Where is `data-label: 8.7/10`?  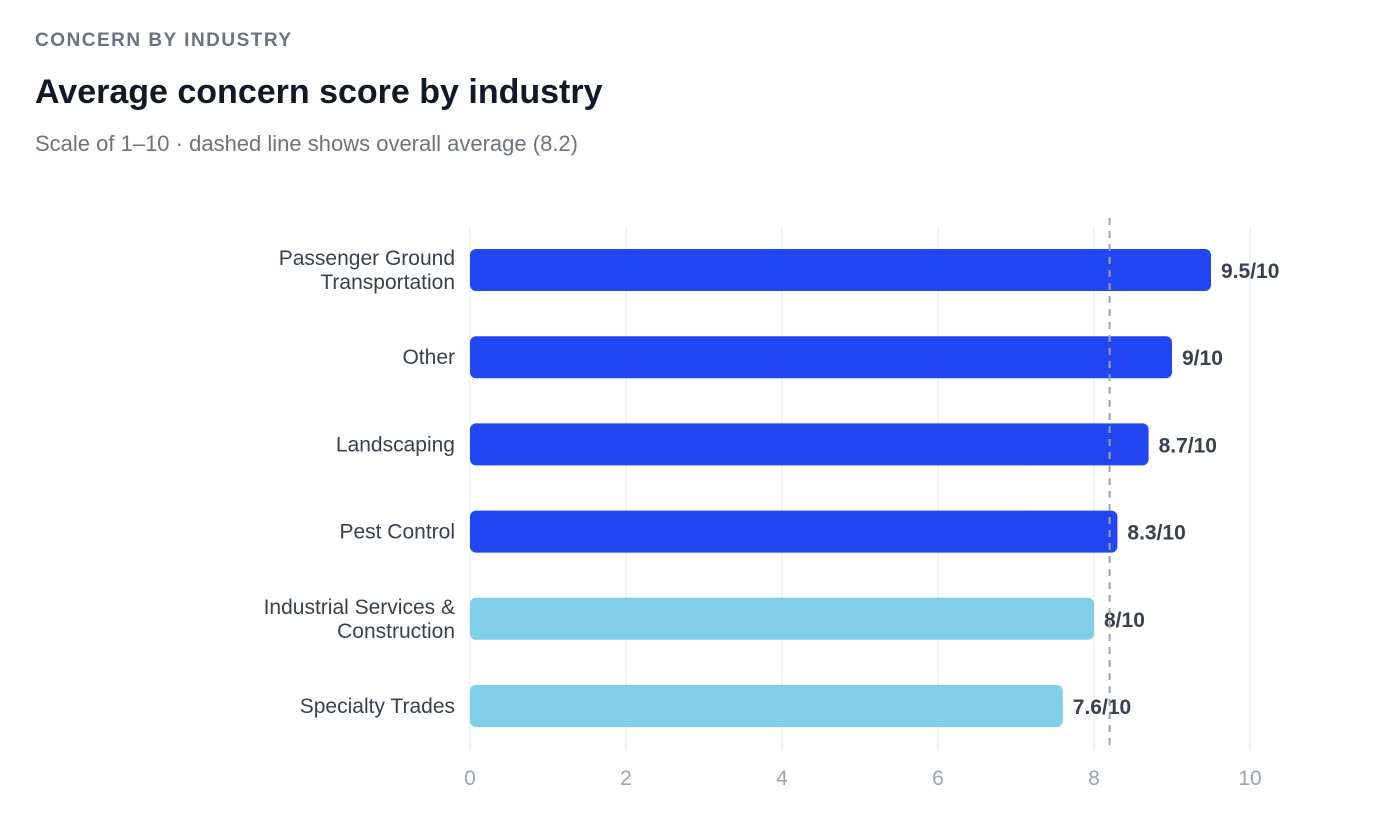 data-label: 8.7/10 is located at coordinates (1188, 445).